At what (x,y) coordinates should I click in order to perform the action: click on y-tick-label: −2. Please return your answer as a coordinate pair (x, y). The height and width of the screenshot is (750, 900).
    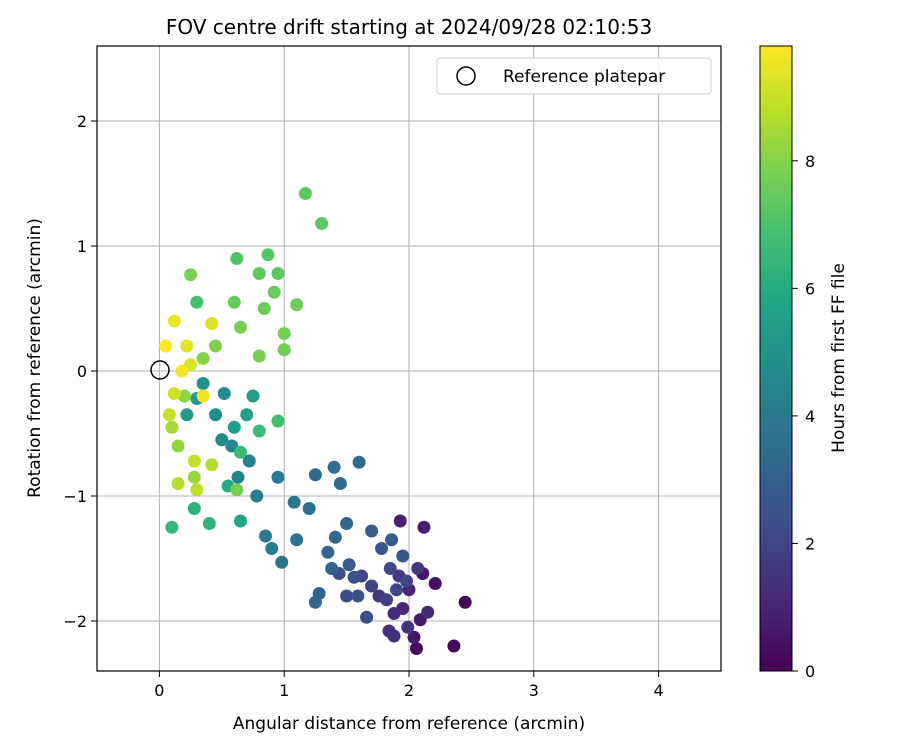
    Looking at the image, I should click on (75, 621).